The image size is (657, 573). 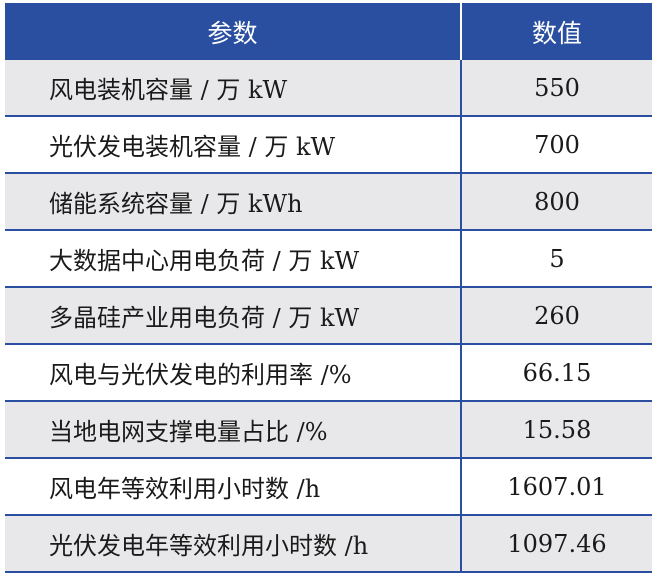 What do you see at coordinates (233, 145) in the screenshot?
I see `param-cell: 光伏发电装机容量 / 万 kW` at bounding box center [233, 145].